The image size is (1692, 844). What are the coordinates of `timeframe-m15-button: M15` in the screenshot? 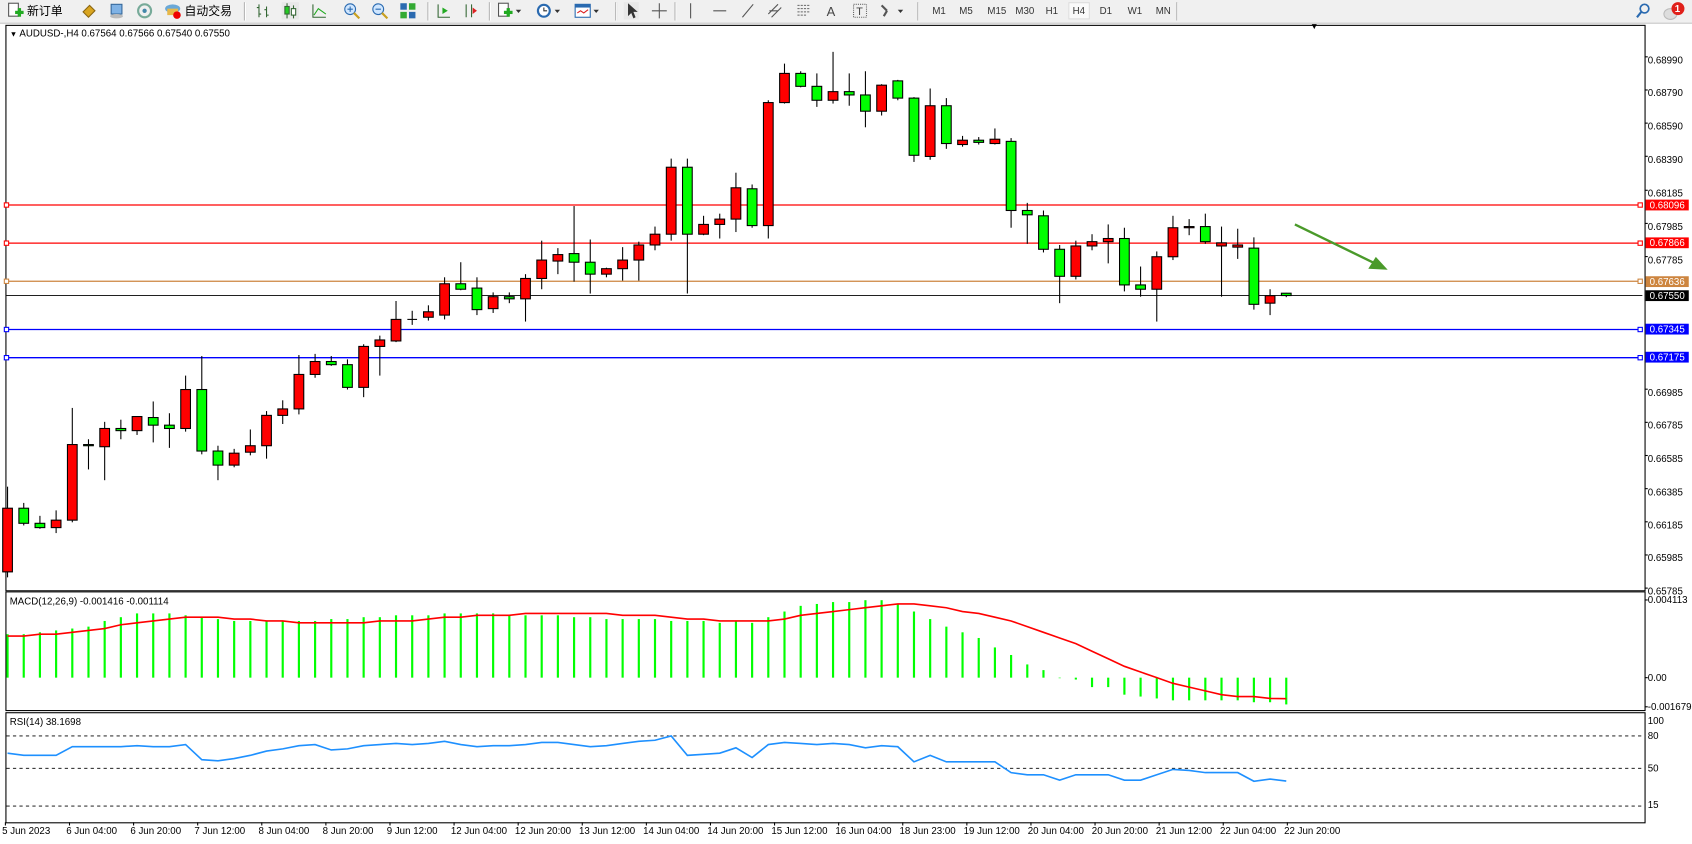 It's located at (997, 11).